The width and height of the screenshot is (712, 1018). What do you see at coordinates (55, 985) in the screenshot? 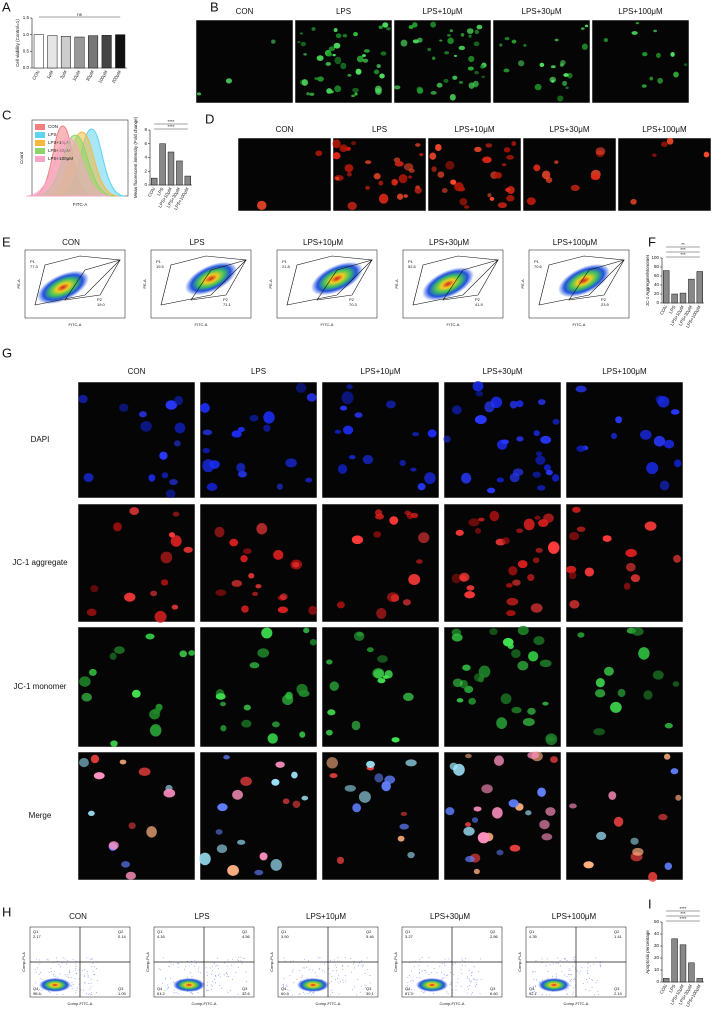
I see `density` at bounding box center [55, 985].